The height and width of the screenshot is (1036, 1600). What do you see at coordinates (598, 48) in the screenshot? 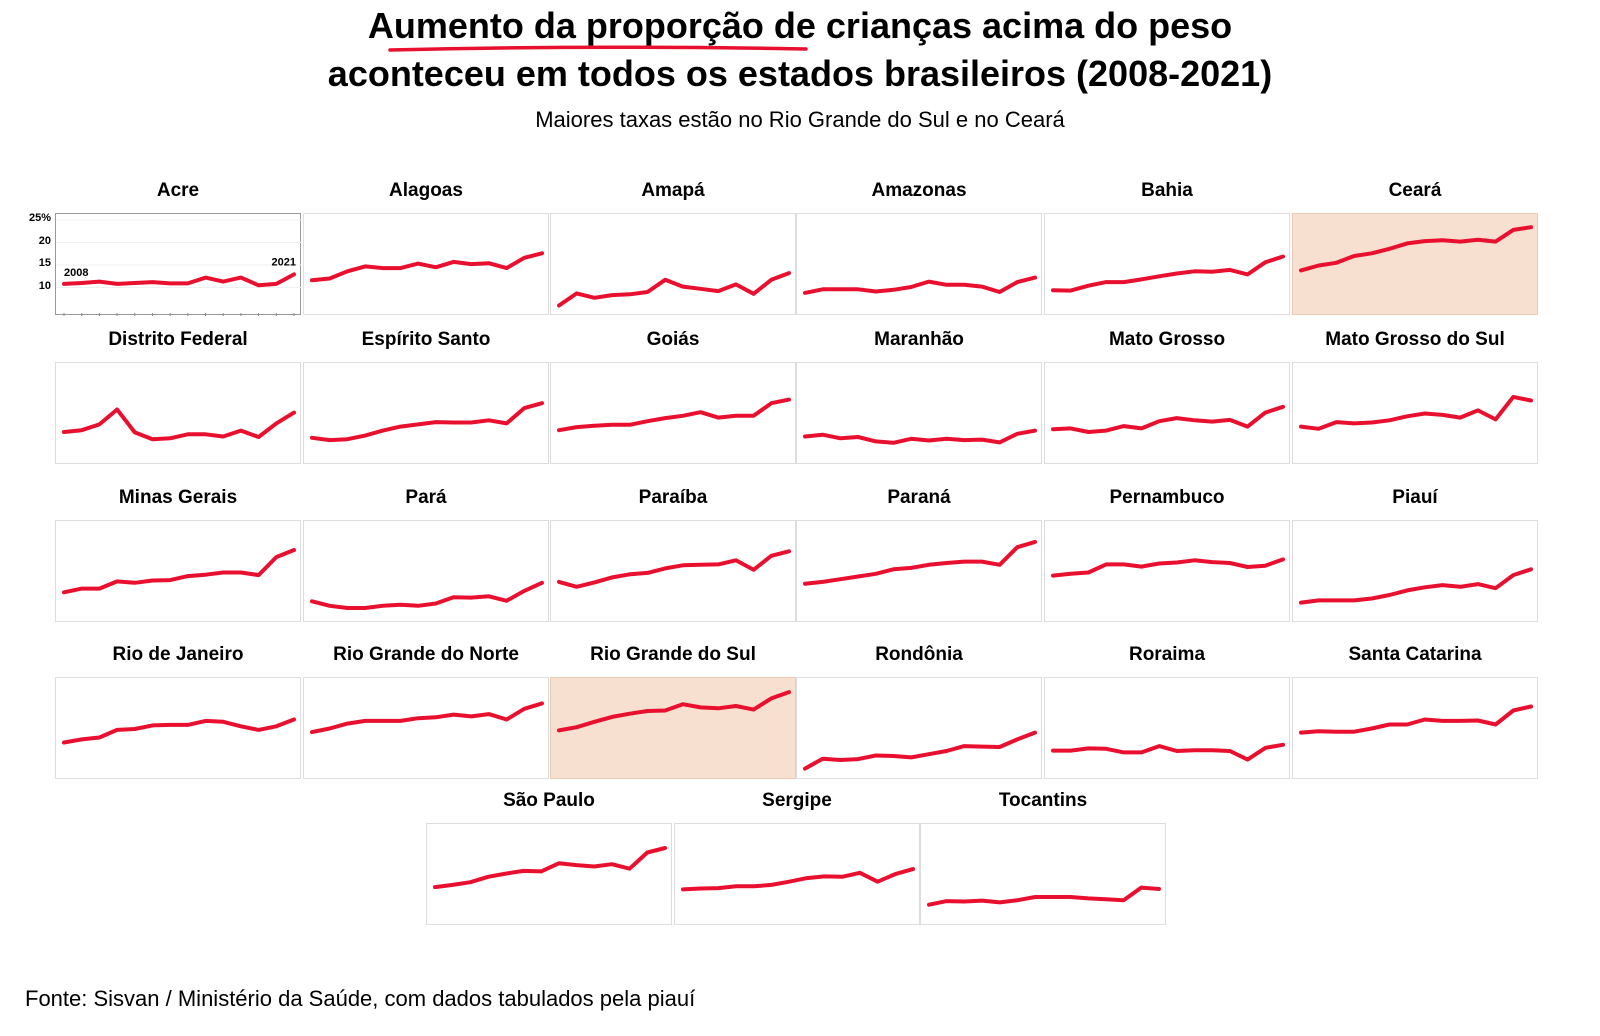
I see `title-underline` at bounding box center [598, 48].